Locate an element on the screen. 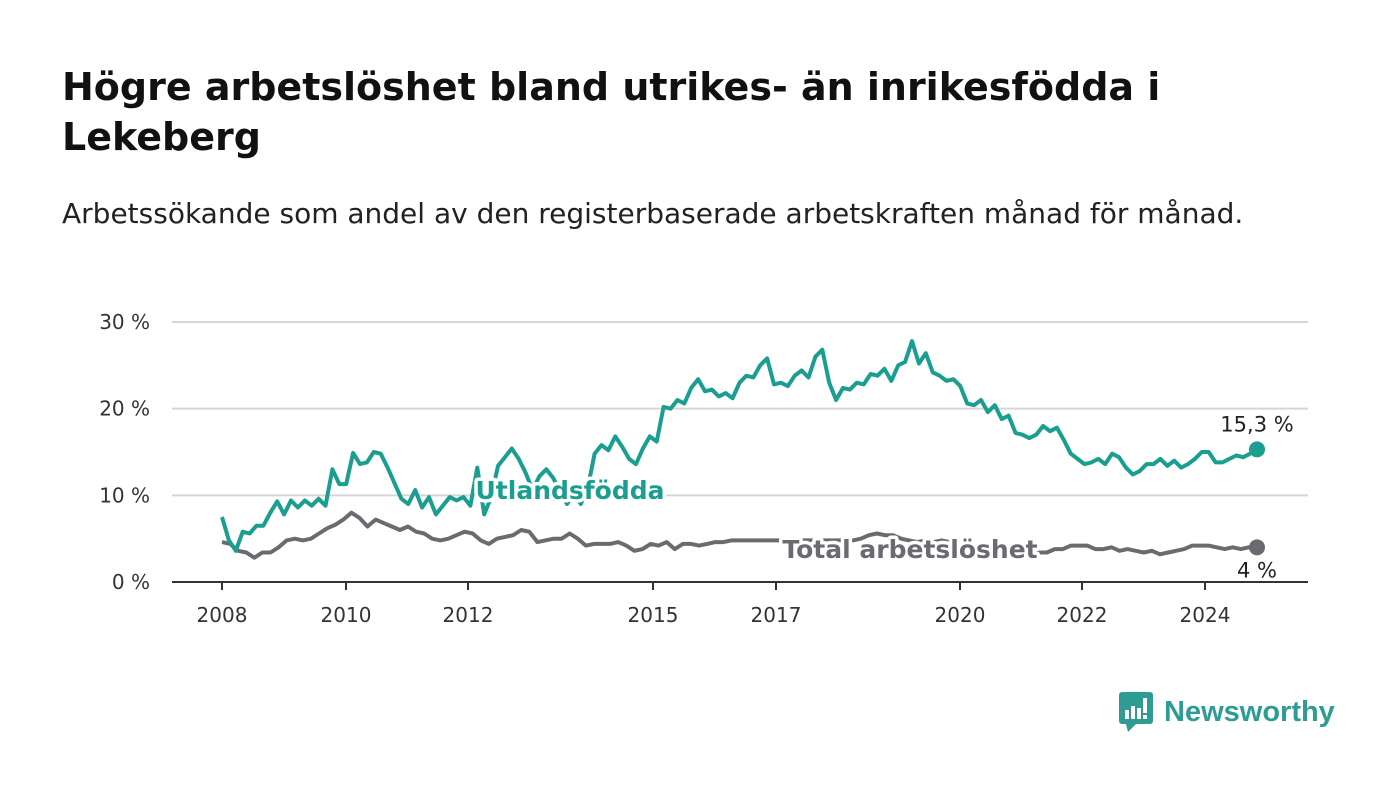 Image resolution: width=1400 pixels, height=794 pixels. x-tick-label: 2010 is located at coordinates (346, 615).